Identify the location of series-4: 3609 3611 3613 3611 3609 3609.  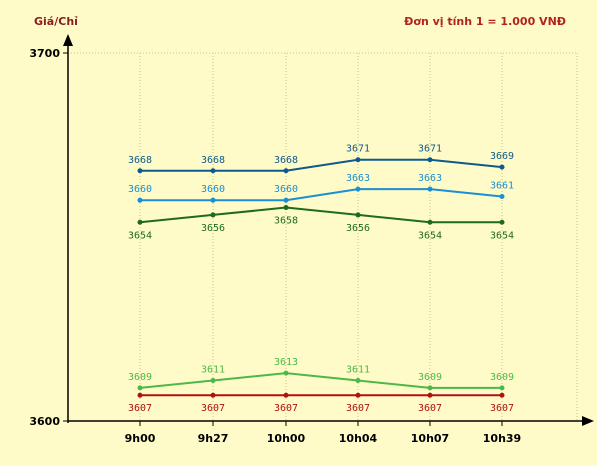
(321, 374).